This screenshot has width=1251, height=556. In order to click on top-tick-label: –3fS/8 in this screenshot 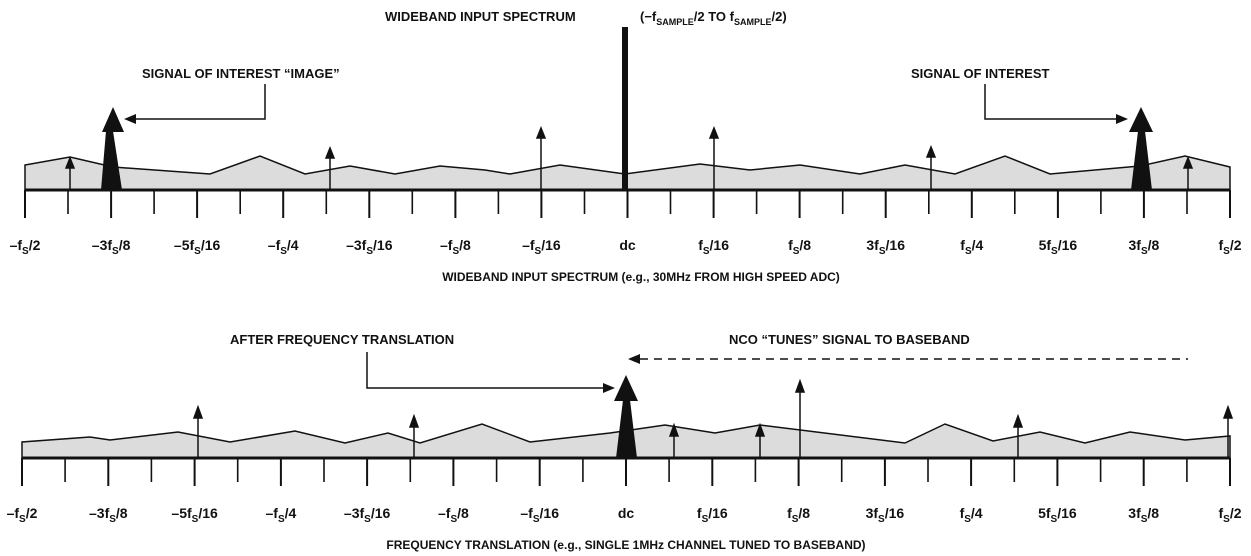, I will do `click(111, 247)`.